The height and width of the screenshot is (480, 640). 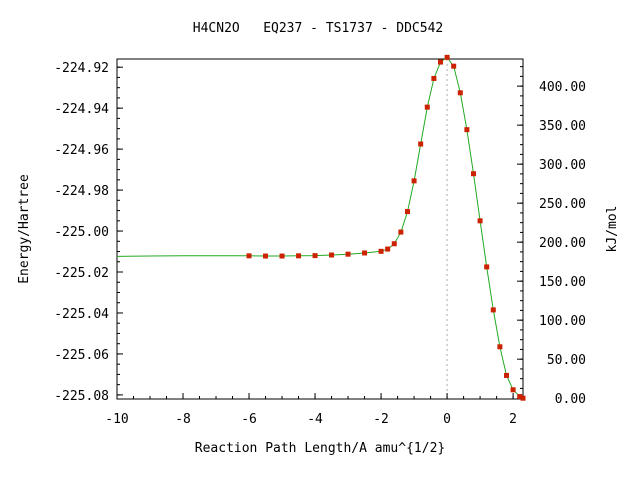 I want to click on x-tick-label: -10, so click(x=116, y=419).